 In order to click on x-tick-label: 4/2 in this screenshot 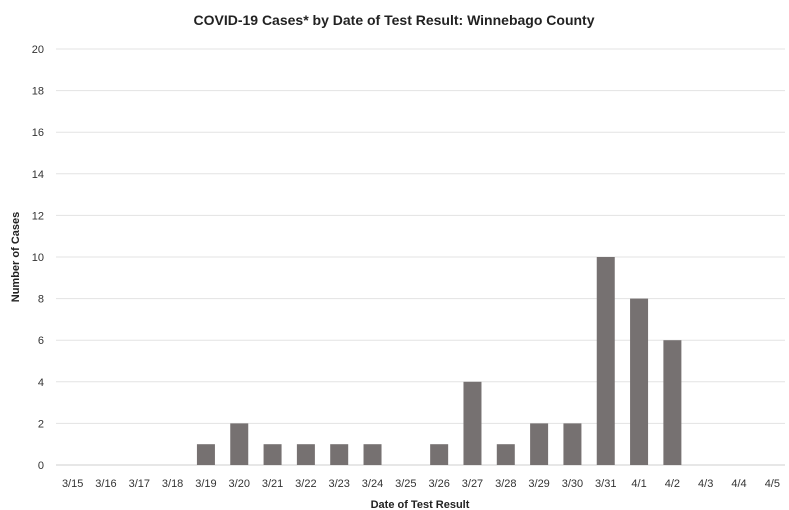, I will do `click(672, 484)`.